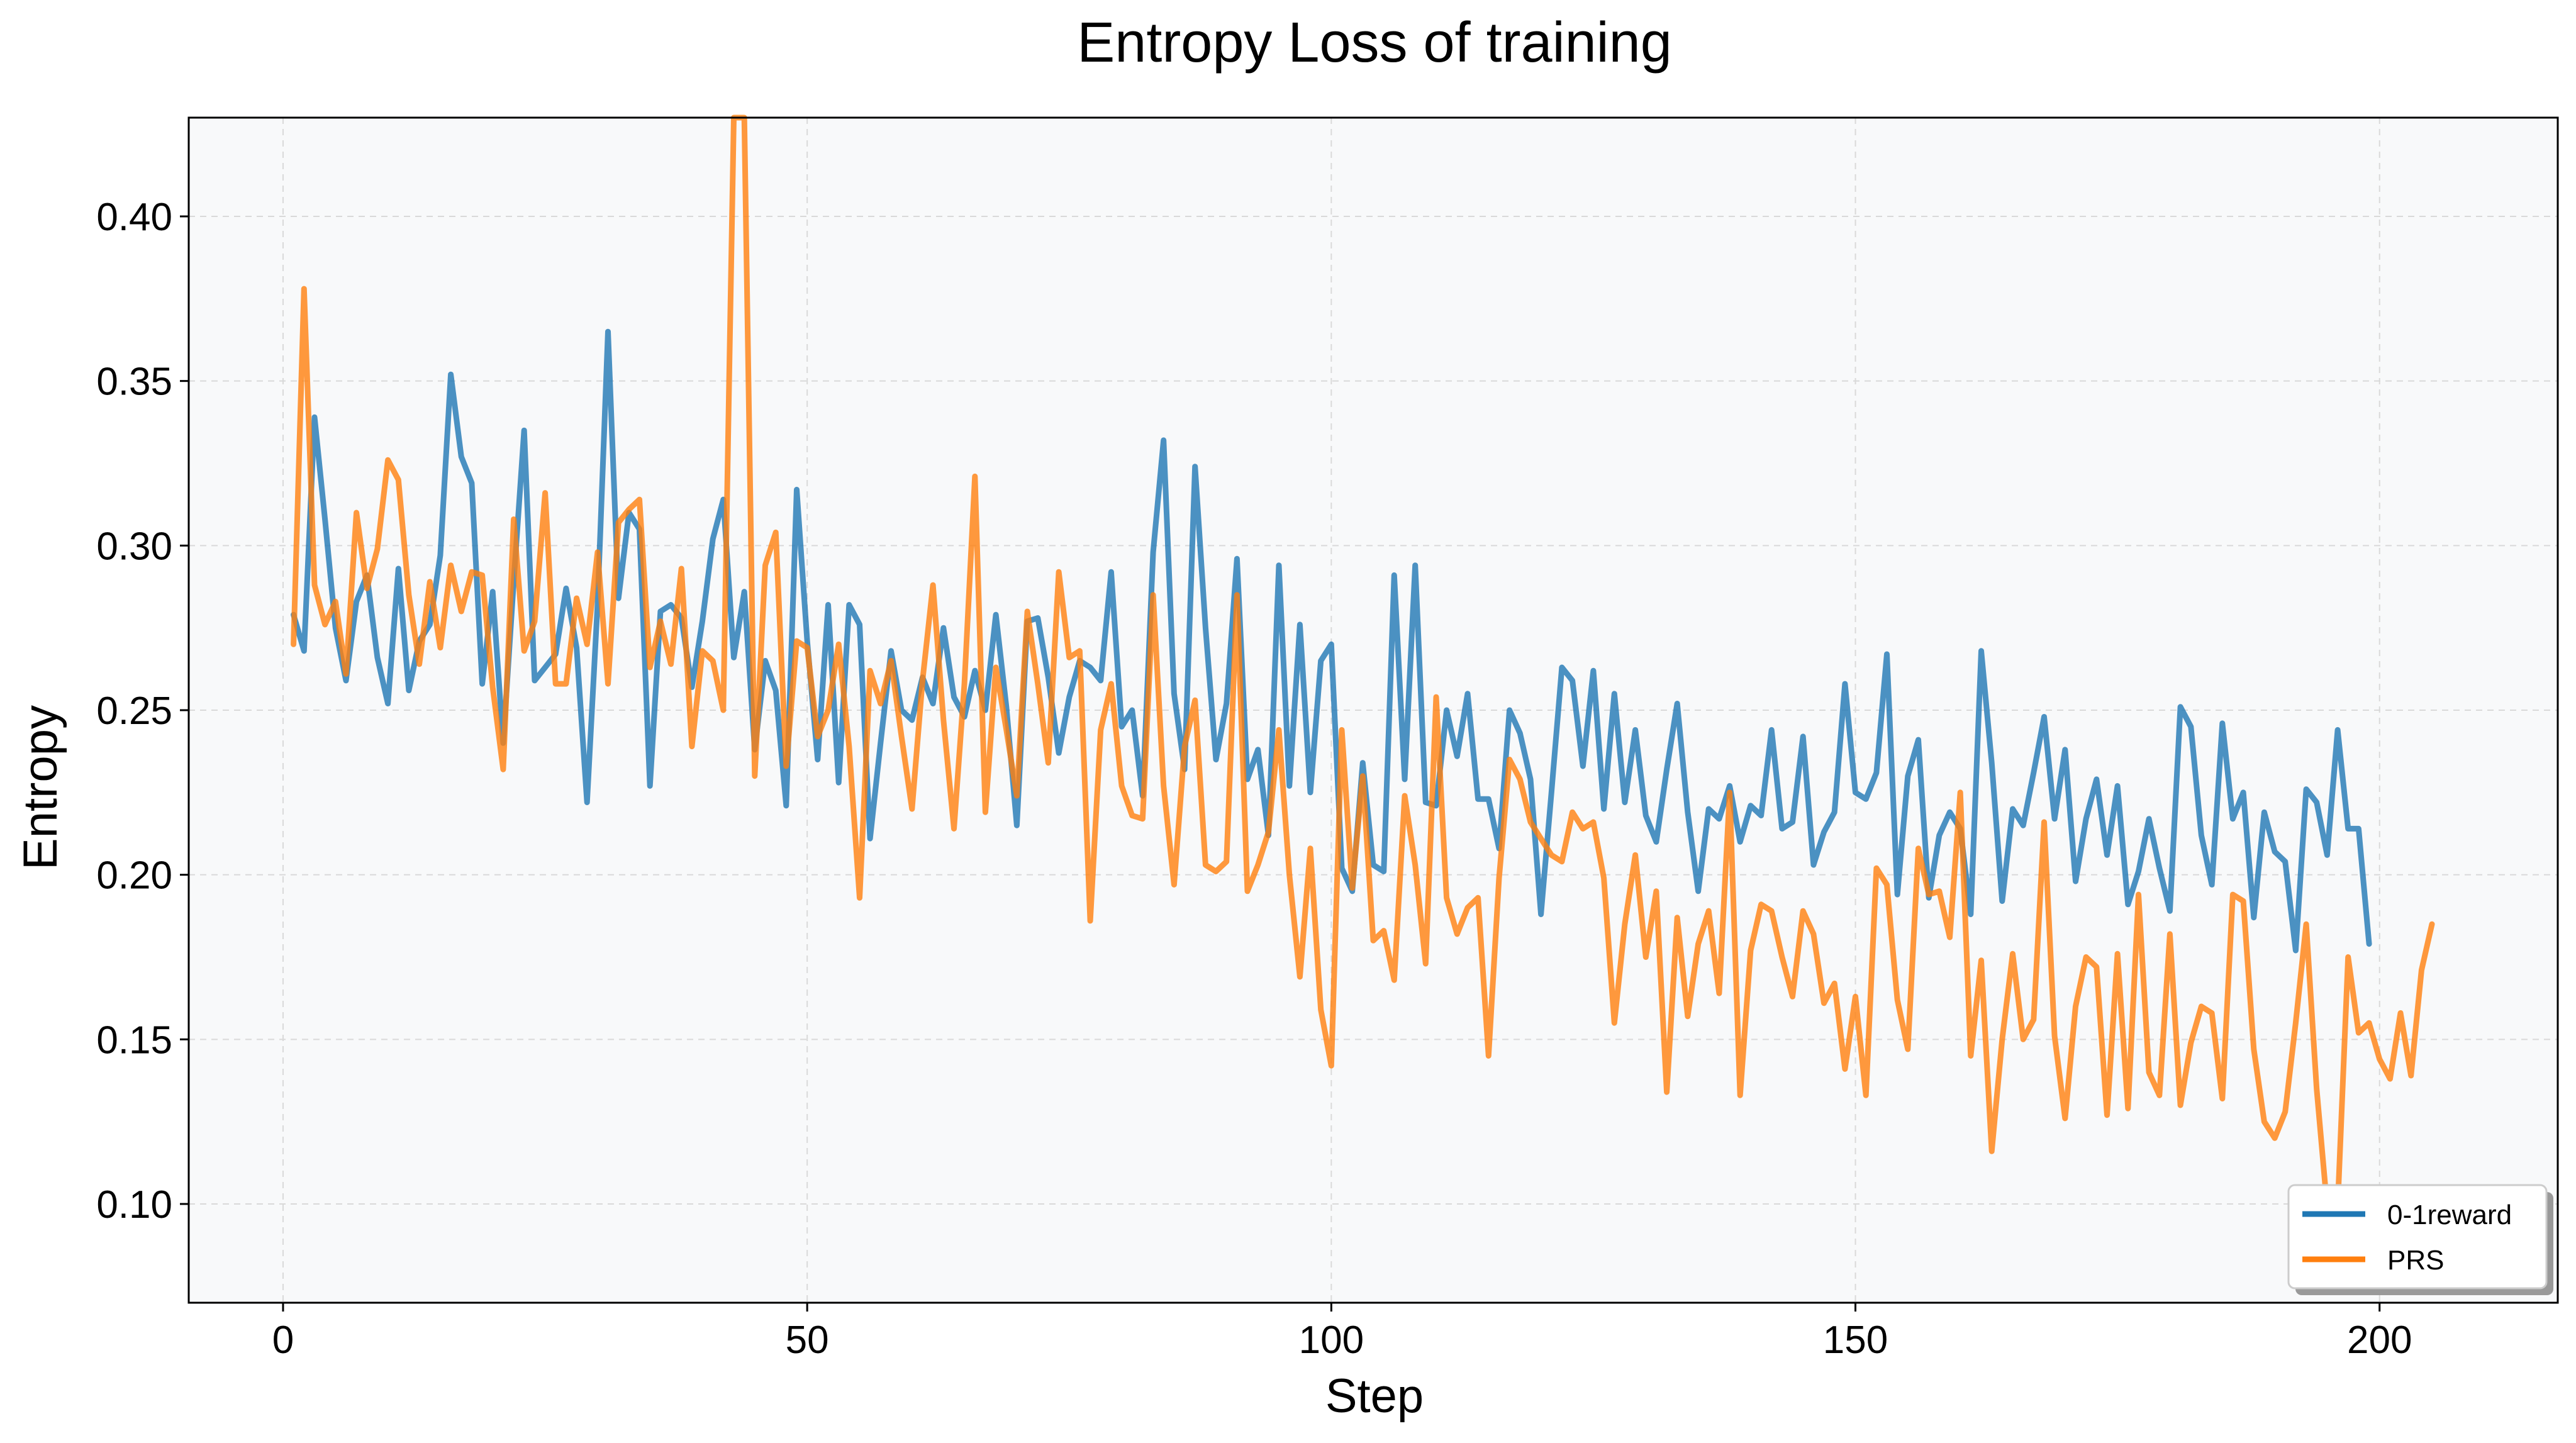 The image size is (2576, 1443). What do you see at coordinates (807, 1340) in the screenshot?
I see `x-tick-label: 50` at bounding box center [807, 1340].